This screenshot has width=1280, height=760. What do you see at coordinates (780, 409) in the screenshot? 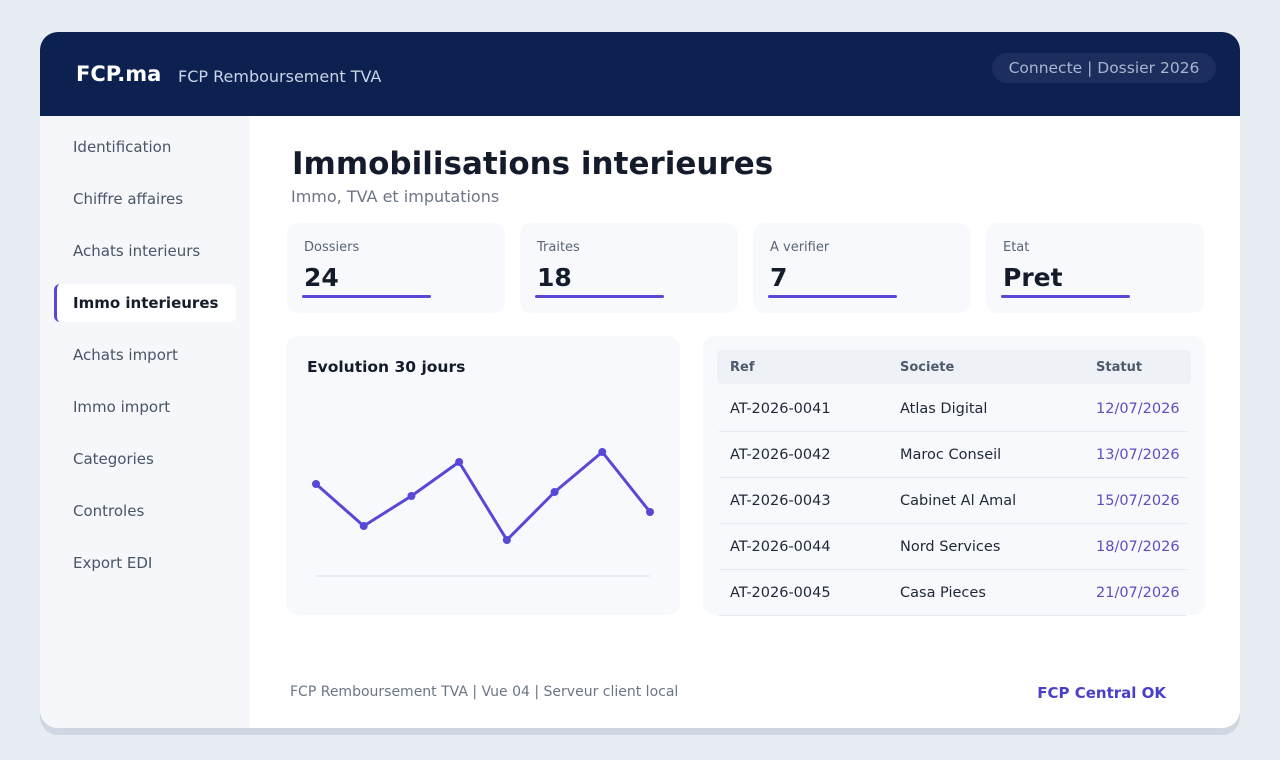
I see `cell-ref: AT-2026-0041` at bounding box center [780, 409].